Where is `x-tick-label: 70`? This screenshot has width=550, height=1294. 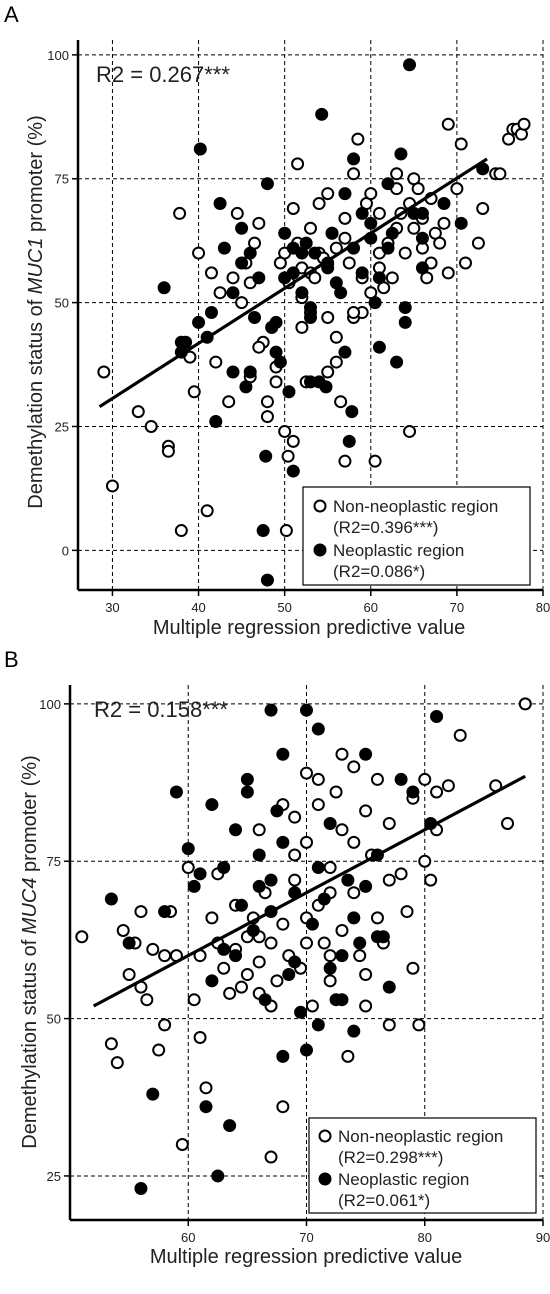
x-tick-label: 70 is located at coordinates (306, 1237).